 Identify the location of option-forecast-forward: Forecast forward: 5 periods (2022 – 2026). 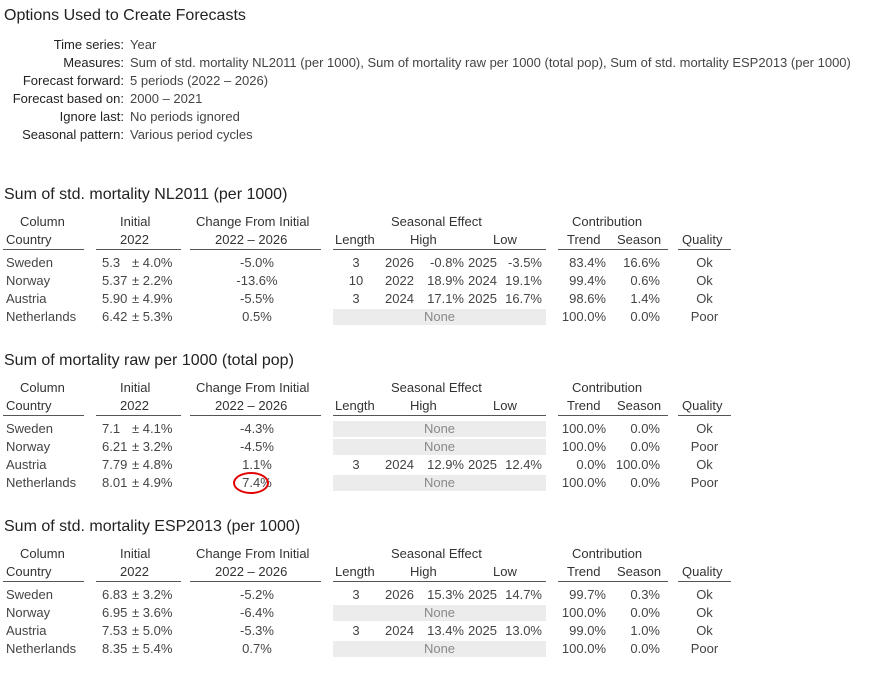
(425, 81).